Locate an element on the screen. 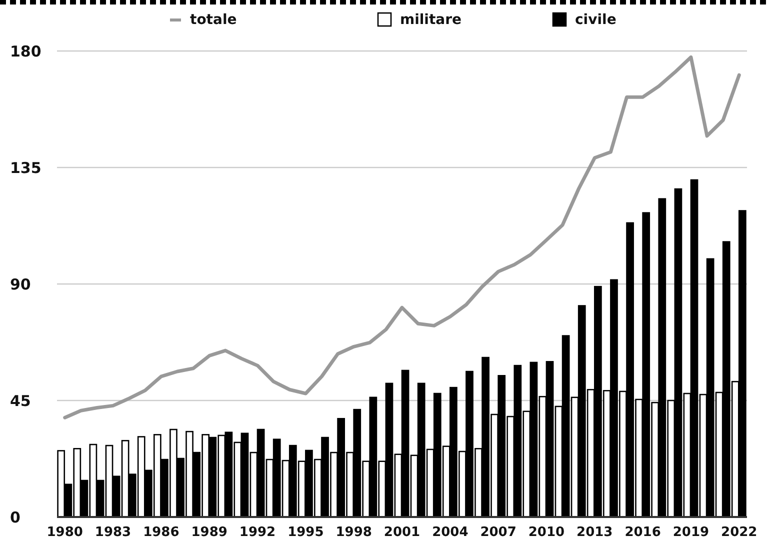  y-tick-label: 90 is located at coordinates (20, 284).